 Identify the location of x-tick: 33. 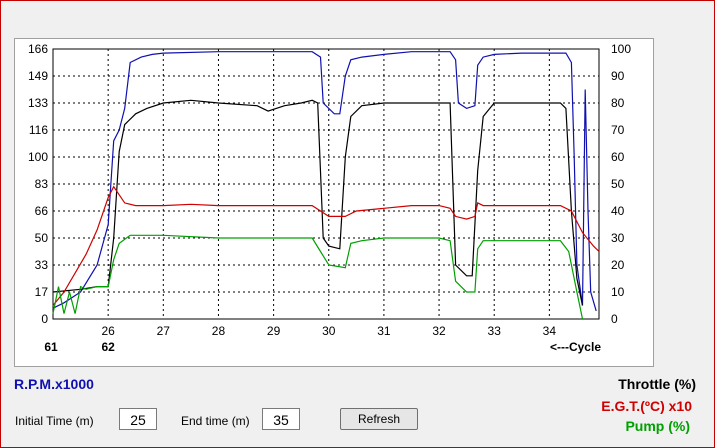
(495, 331).